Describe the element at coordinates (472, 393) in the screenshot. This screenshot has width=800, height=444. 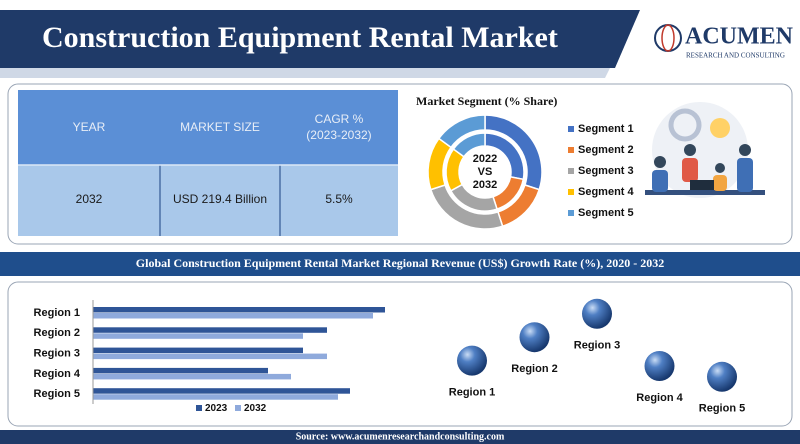
I see `bubble-label: Region 1` at that location.